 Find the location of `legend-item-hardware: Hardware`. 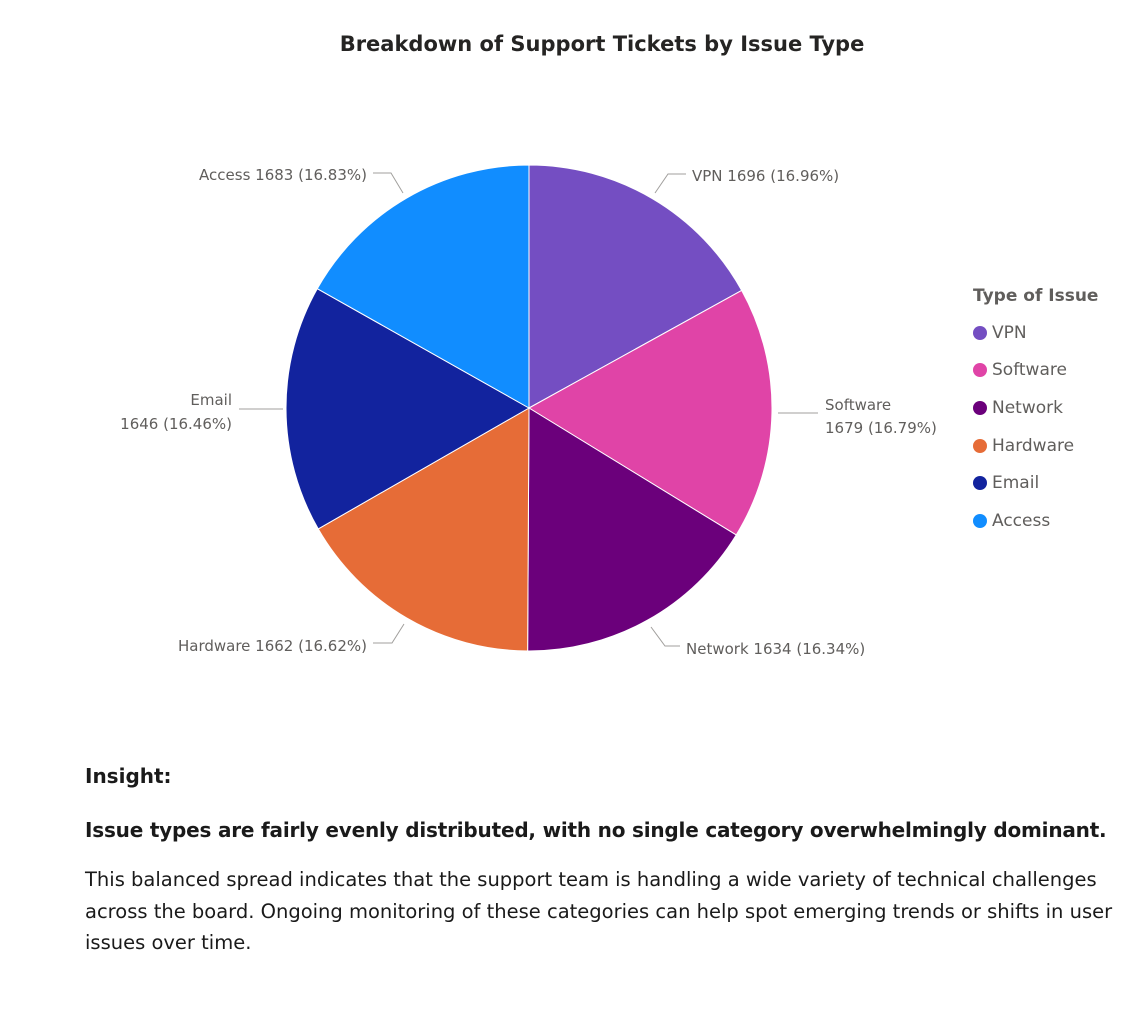

legend-item-hardware: Hardware is located at coordinates (1035, 446).